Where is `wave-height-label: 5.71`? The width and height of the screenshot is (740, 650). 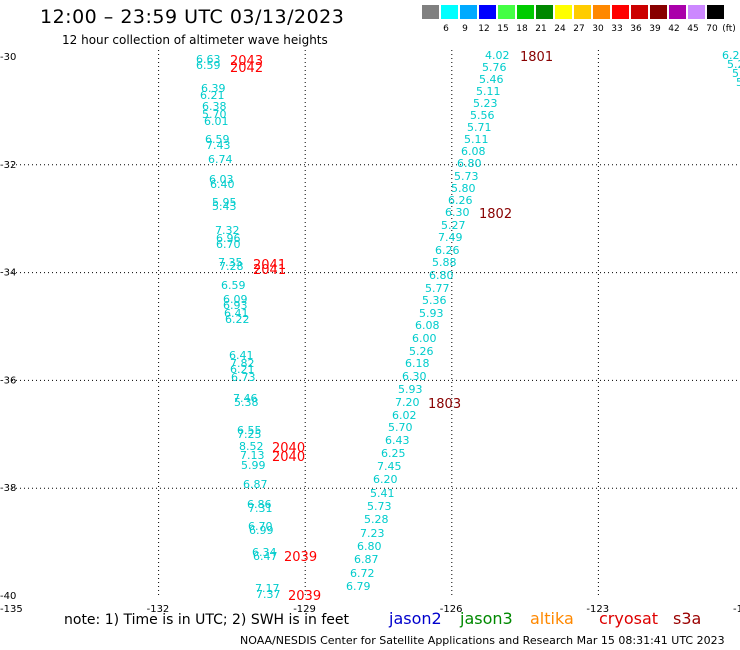
wave-height-label: 5.71 is located at coordinates (479, 127).